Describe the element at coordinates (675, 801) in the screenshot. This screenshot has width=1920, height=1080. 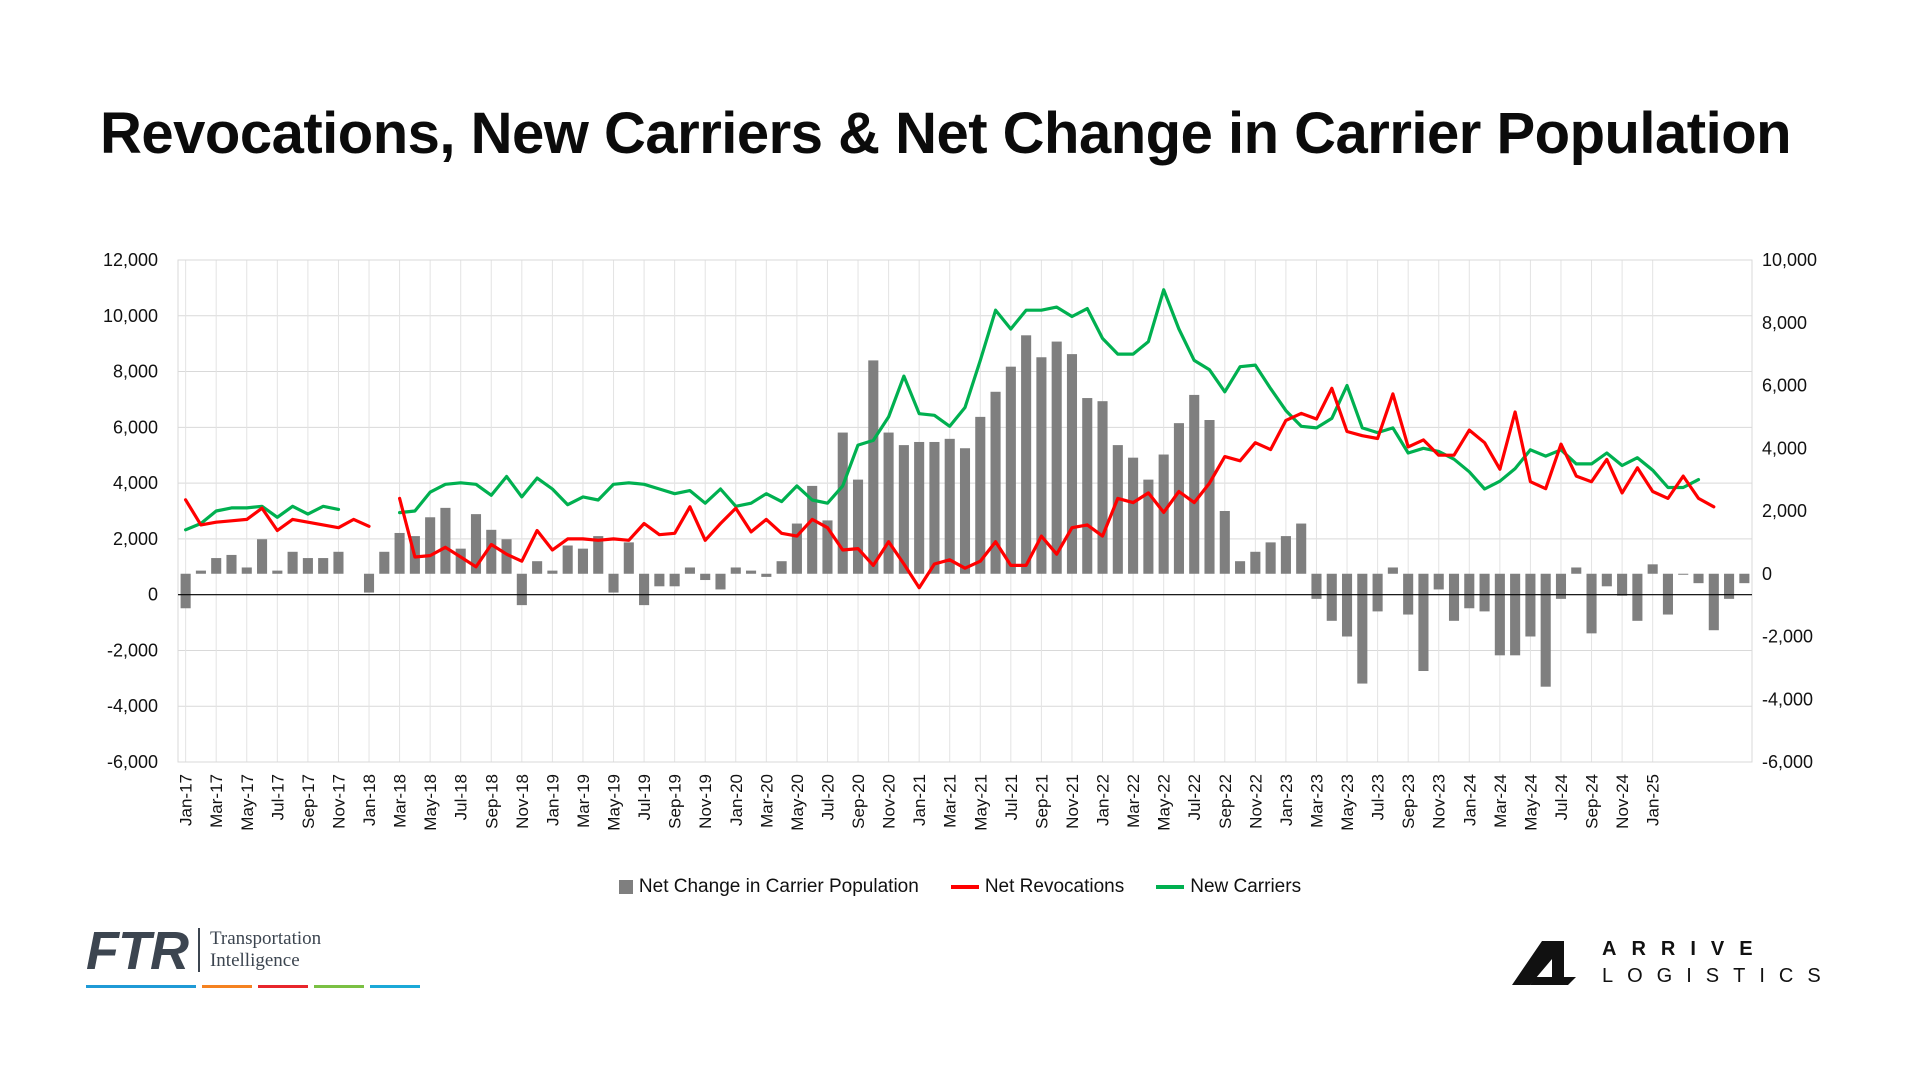
I see `x-tick-label: Sep-19` at that location.